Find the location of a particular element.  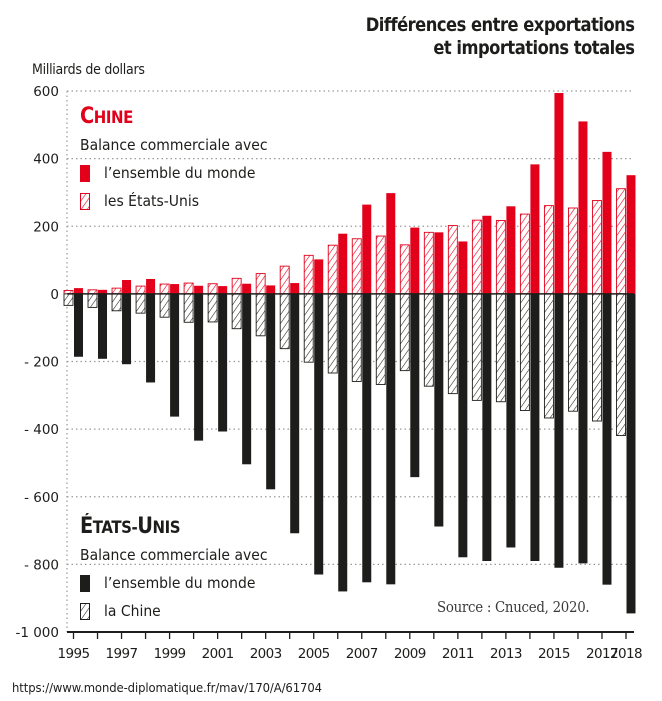

bar-china-world-2012 is located at coordinates (487, 254).